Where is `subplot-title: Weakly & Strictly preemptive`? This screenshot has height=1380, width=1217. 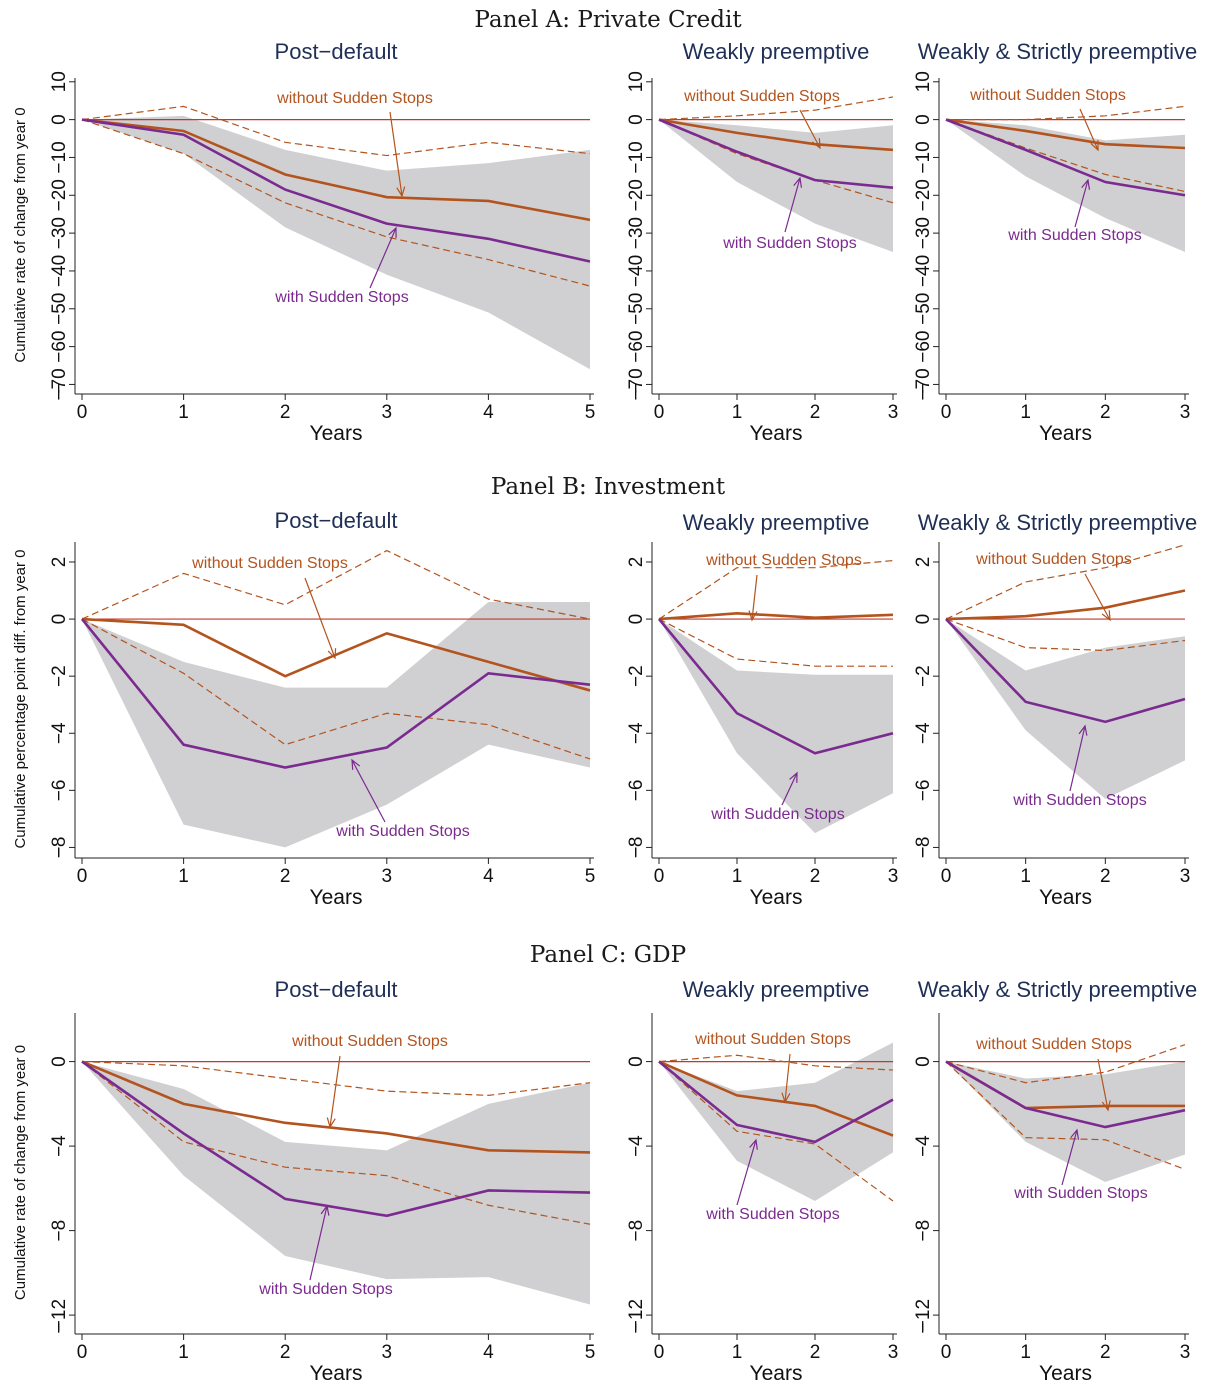 subplot-title: Weakly & Strictly preemptive is located at coordinates (1058, 522).